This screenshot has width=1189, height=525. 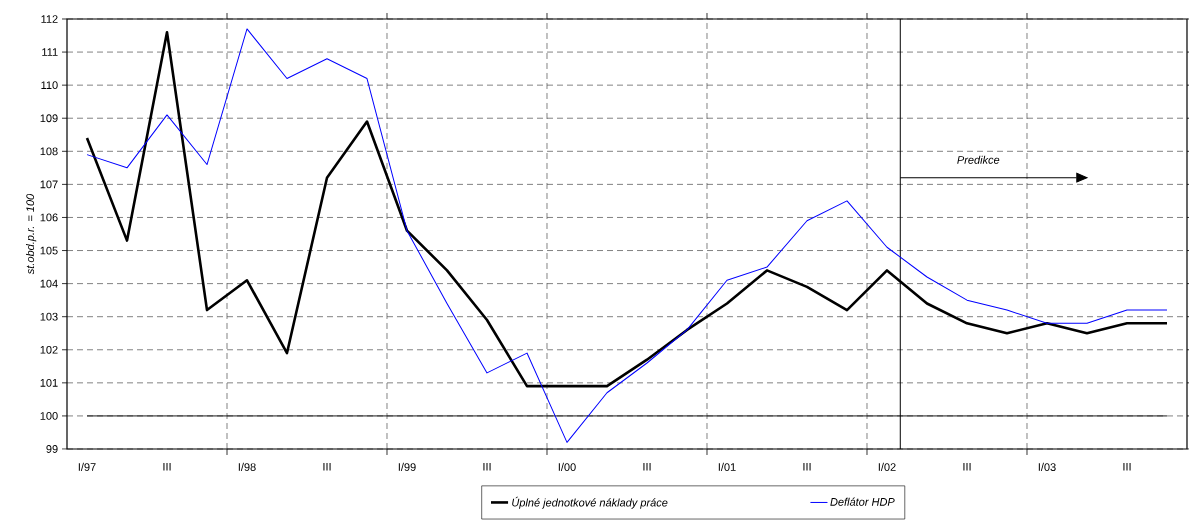 What do you see at coordinates (49, 316) in the screenshot?
I see `y-tick-label: 103` at bounding box center [49, 316].